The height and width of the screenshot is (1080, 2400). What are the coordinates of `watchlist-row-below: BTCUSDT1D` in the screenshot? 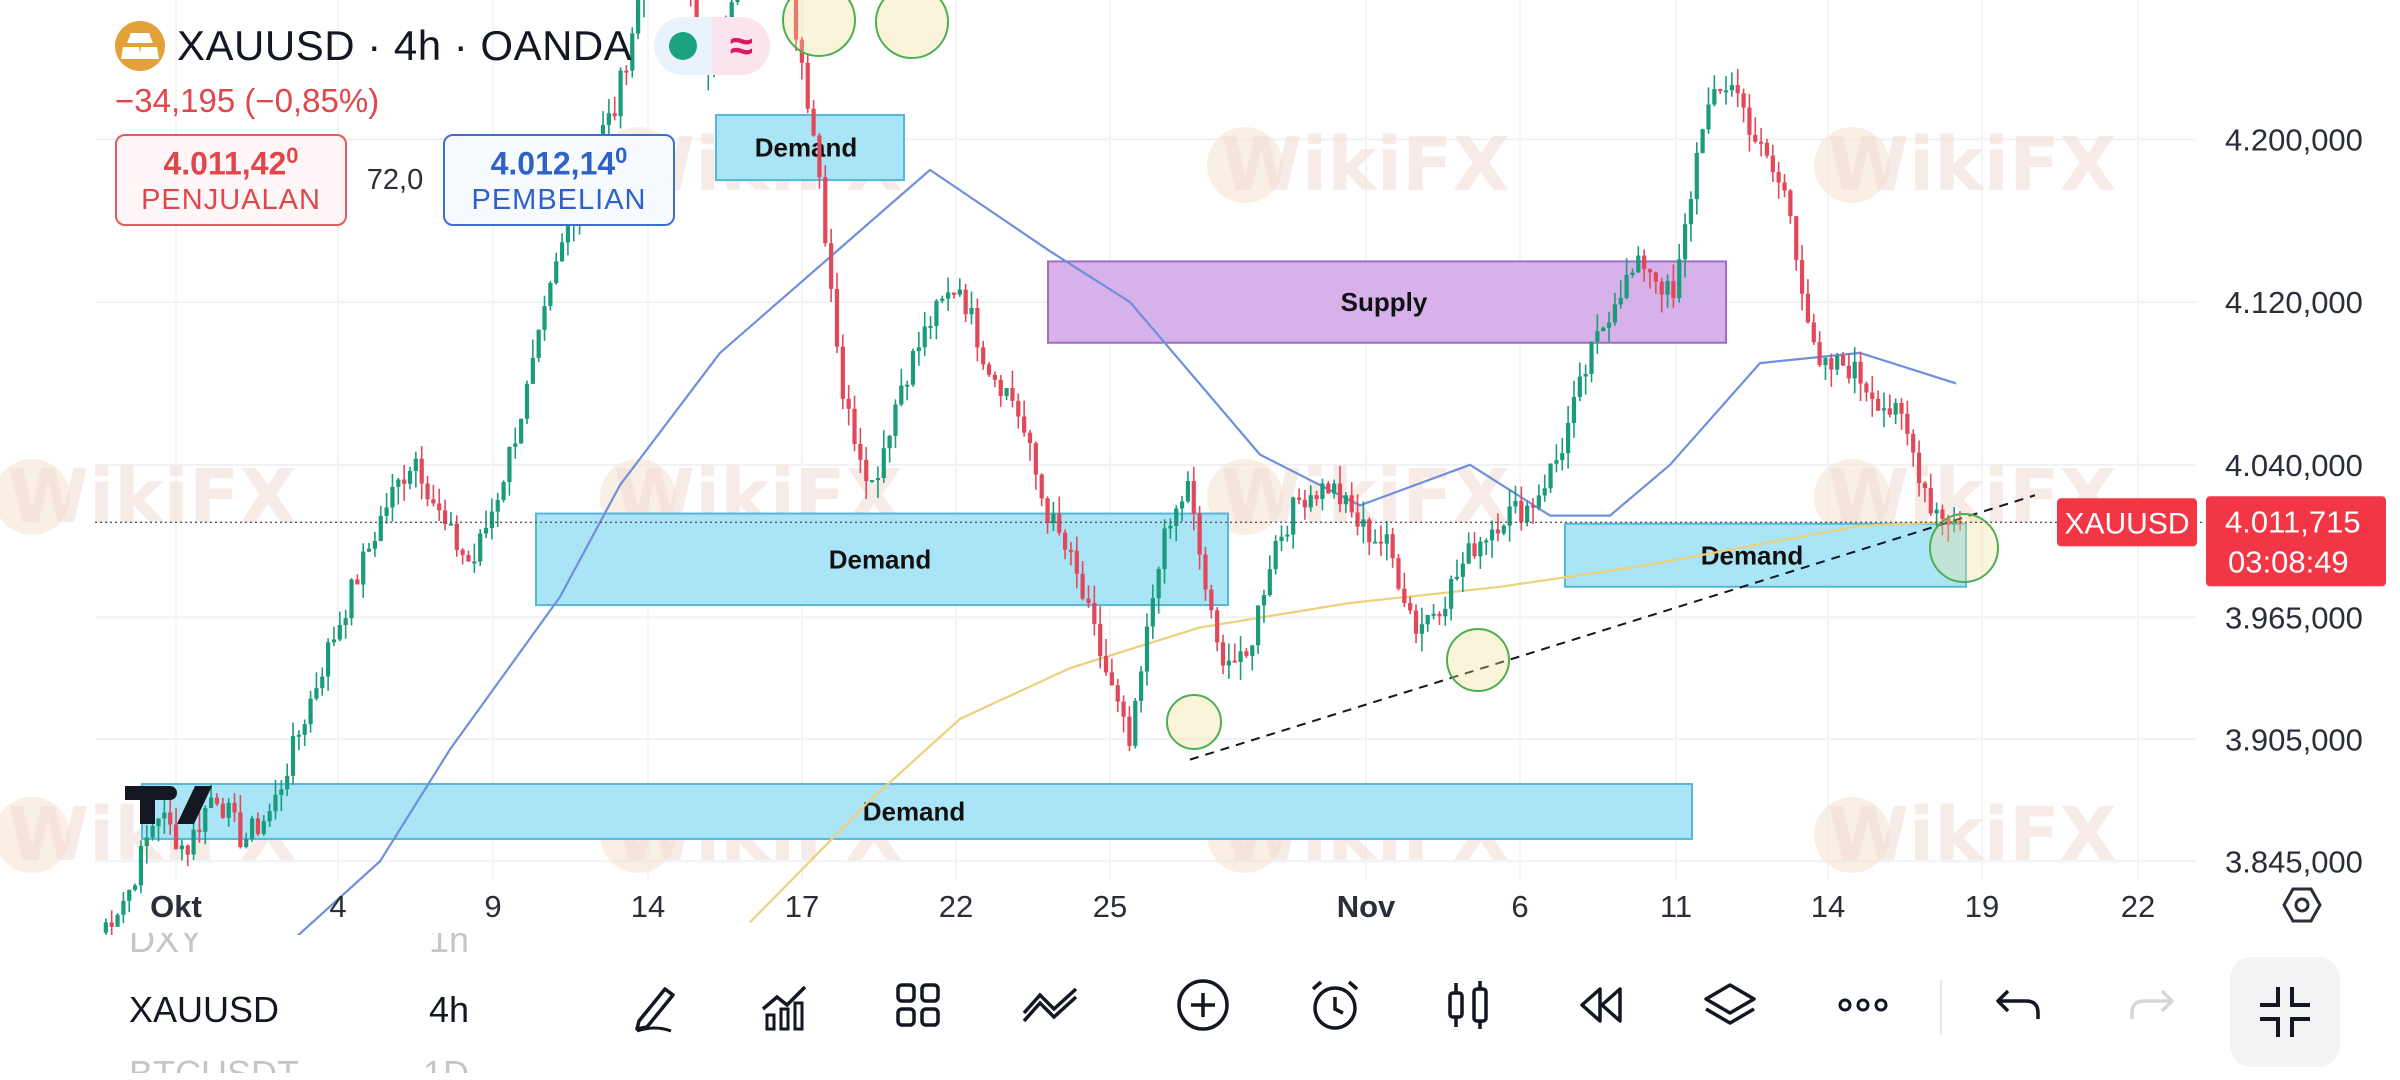 It's located at (299, 1063).